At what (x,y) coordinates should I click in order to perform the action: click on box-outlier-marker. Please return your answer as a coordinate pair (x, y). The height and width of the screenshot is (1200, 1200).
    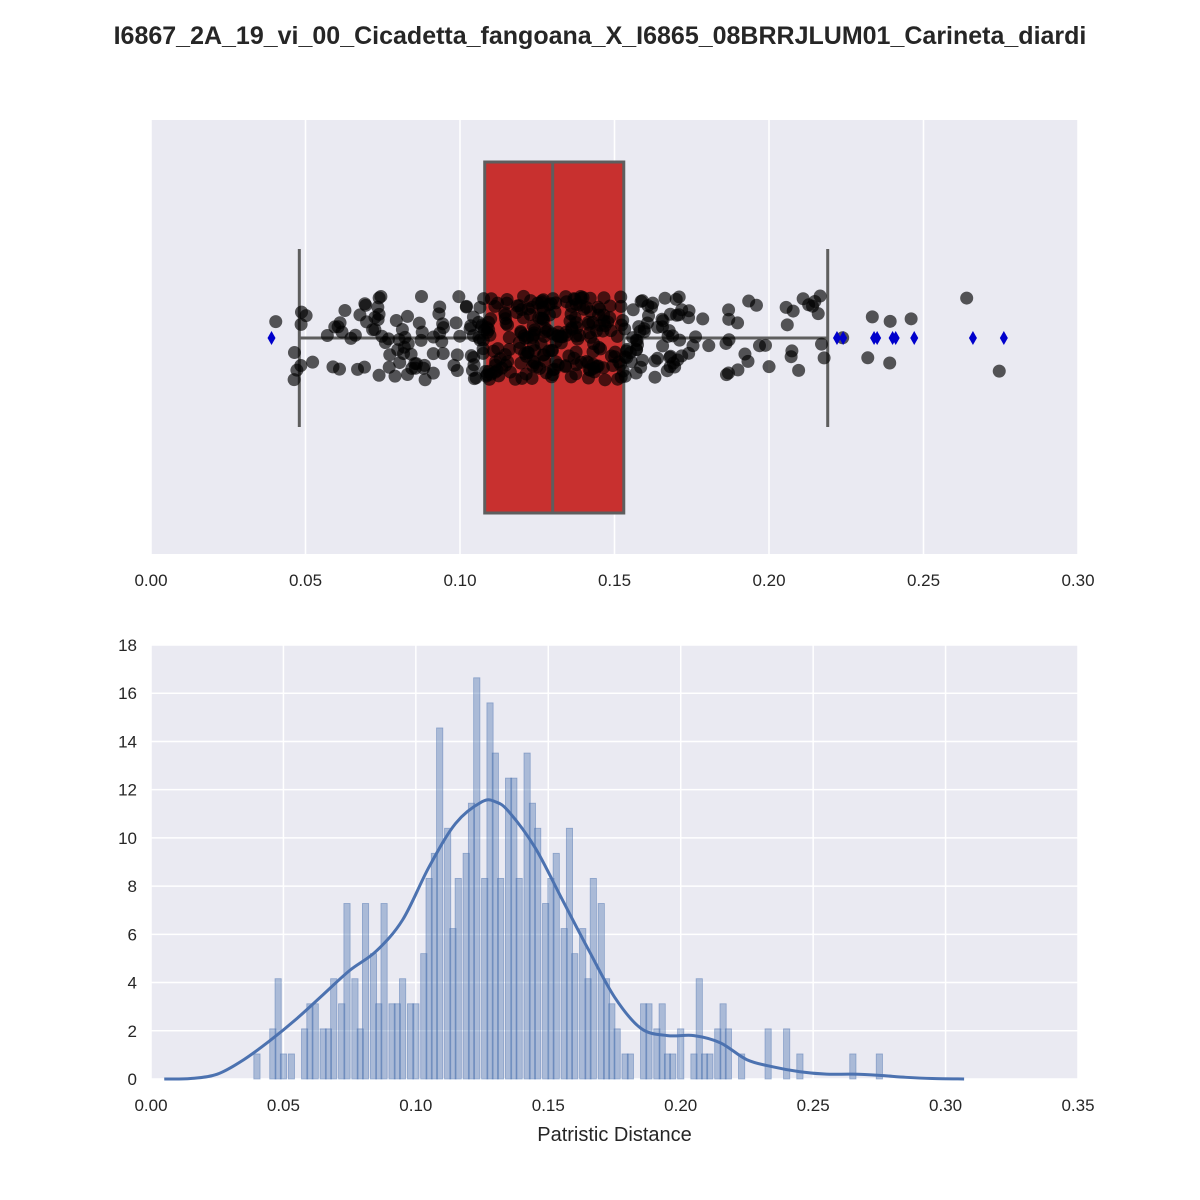
    Looking at the image, I should click on (271, 338).